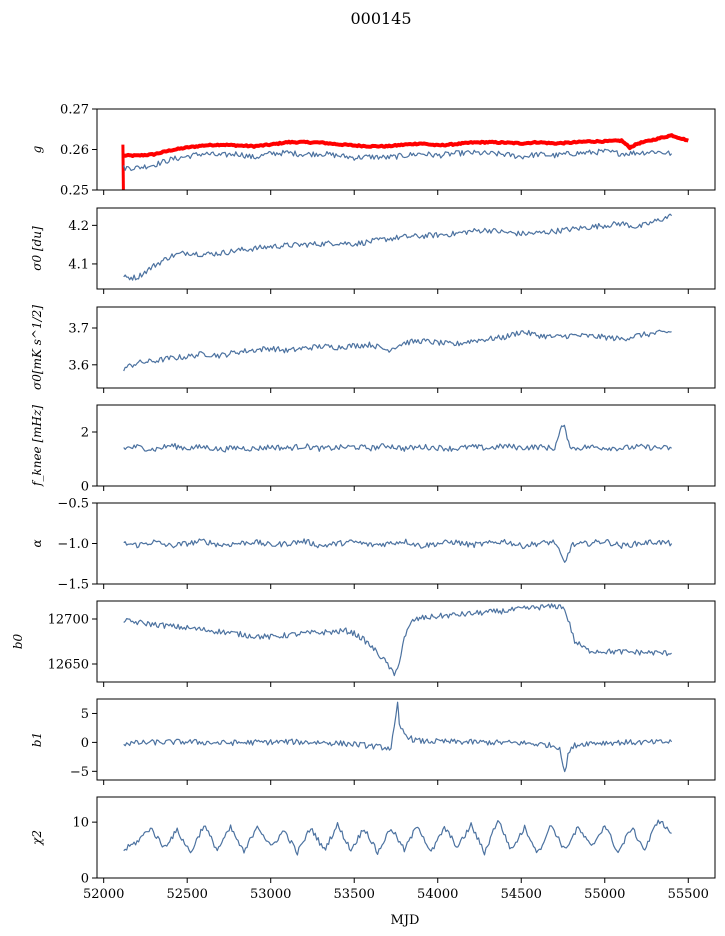  I want to click on panel-6-frame, so click(406, 641).